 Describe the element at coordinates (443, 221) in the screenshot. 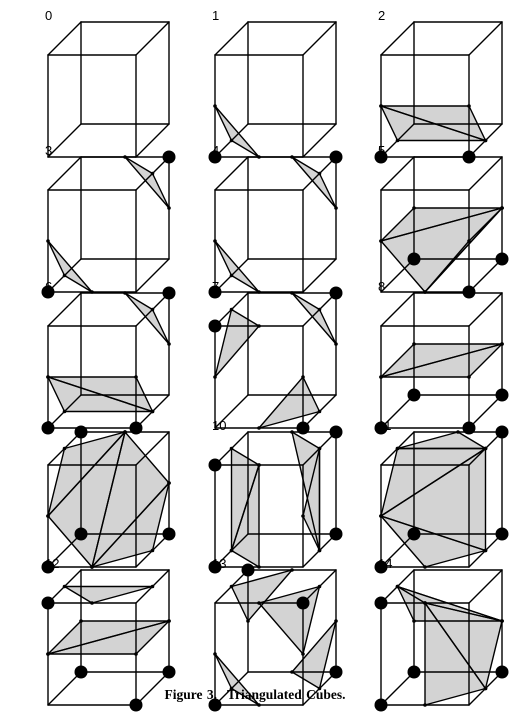

I see `cube-case-5: 5` at that location.